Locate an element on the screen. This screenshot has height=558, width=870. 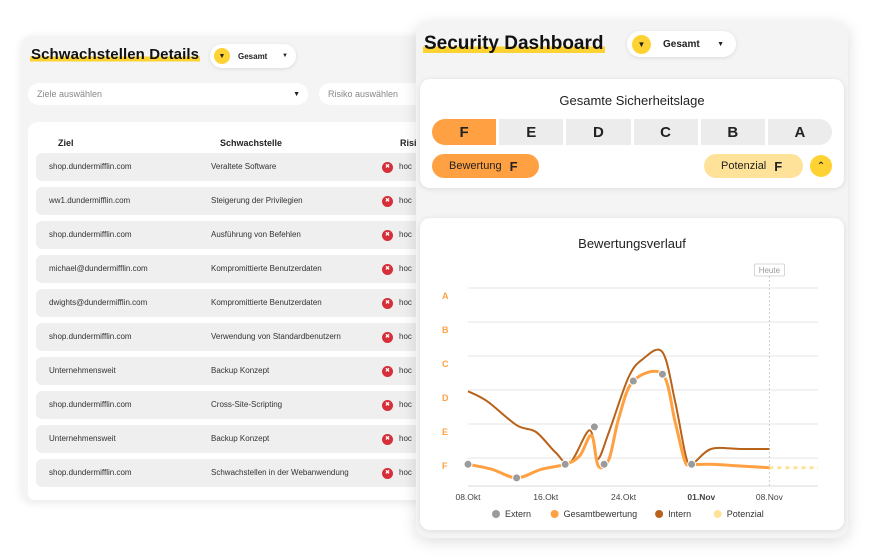
column-header-target: Ziel is located at coordinates (66, 143).